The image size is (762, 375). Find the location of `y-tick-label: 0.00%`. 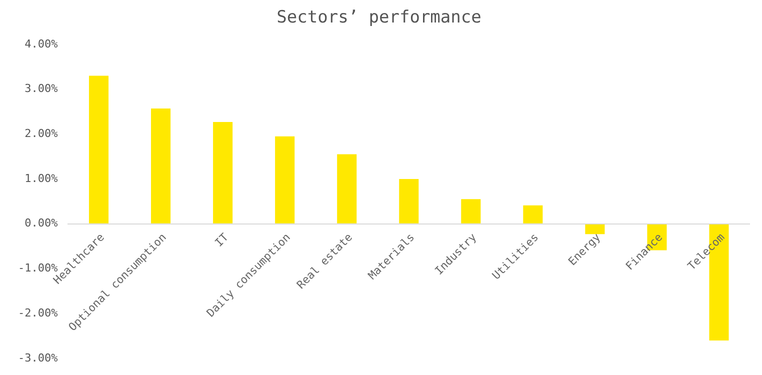

y-tick-label: 0.00% is located at coordinates (41, 223).